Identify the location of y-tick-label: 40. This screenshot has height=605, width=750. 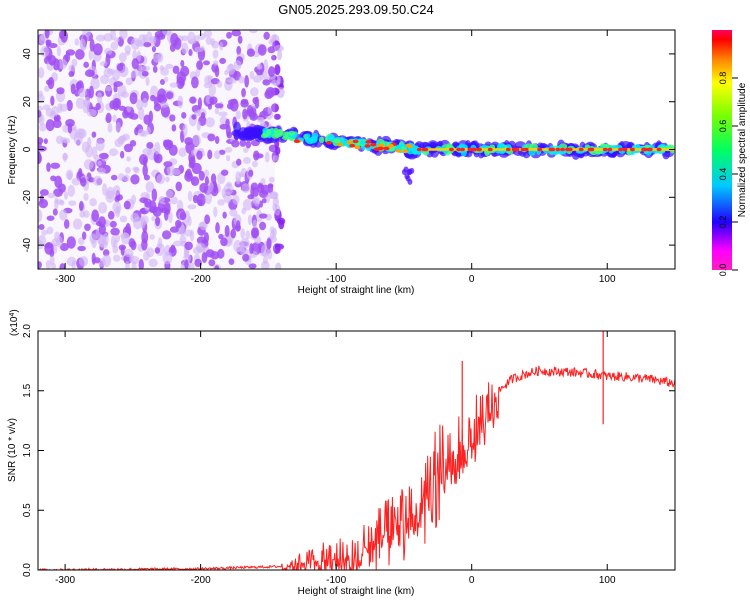
(27, 54).